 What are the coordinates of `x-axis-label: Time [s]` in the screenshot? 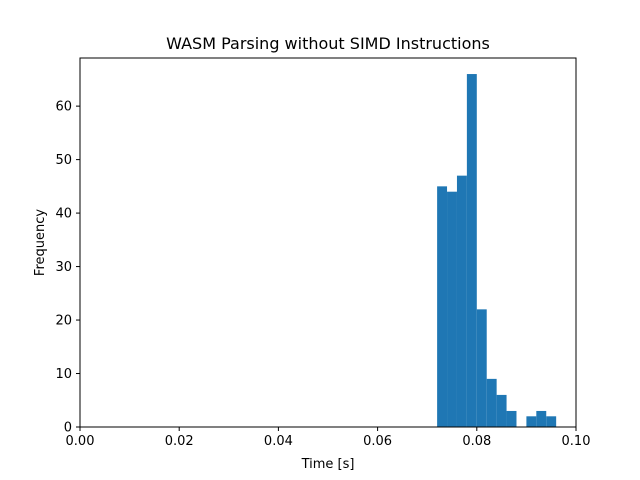 It's located at (328, 464).